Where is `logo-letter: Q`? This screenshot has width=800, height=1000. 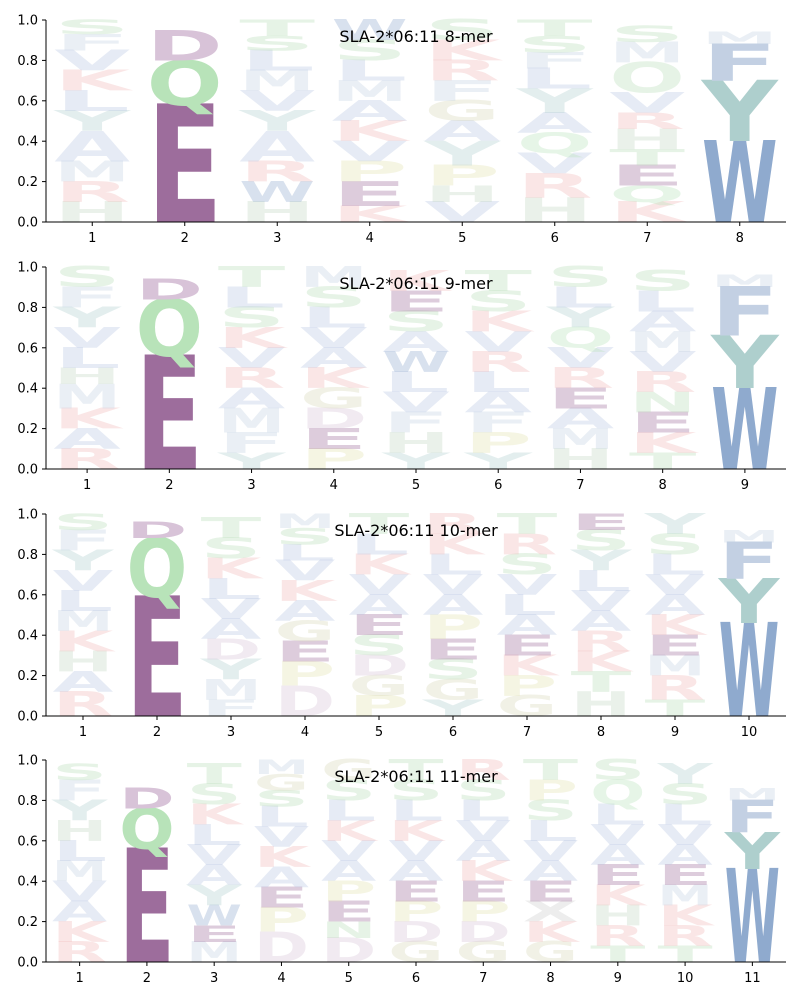 logo-letter: Q is located at coordinates (647, 195).